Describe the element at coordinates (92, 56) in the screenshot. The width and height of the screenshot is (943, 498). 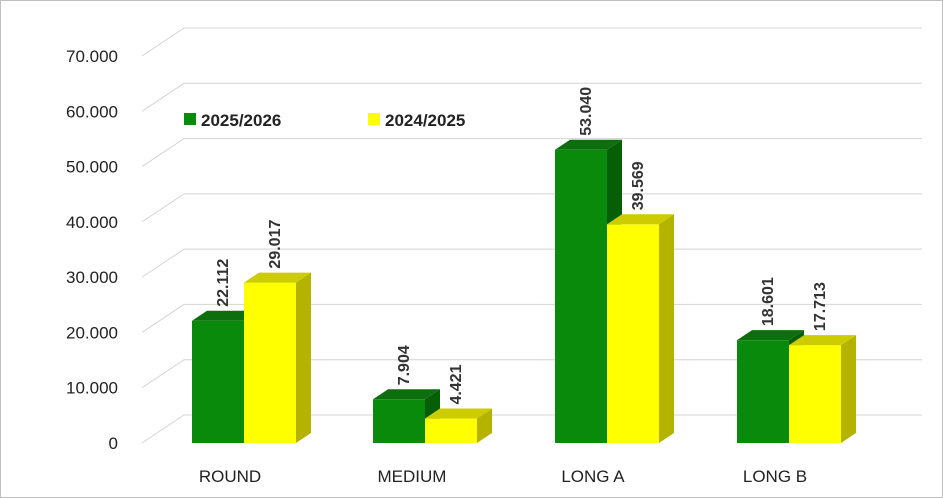
I see `y-tick-label: 70.000` at that location.